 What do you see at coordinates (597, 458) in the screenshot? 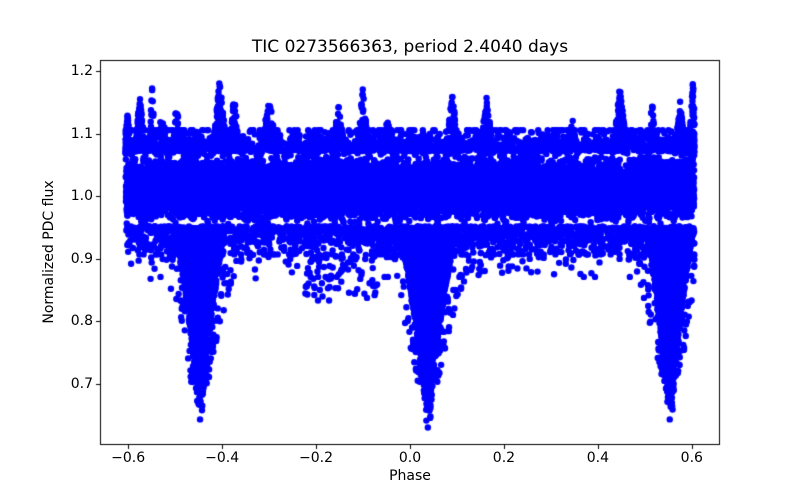
I see `x-tick-label: 0.4` at bounding box center [597, 458].